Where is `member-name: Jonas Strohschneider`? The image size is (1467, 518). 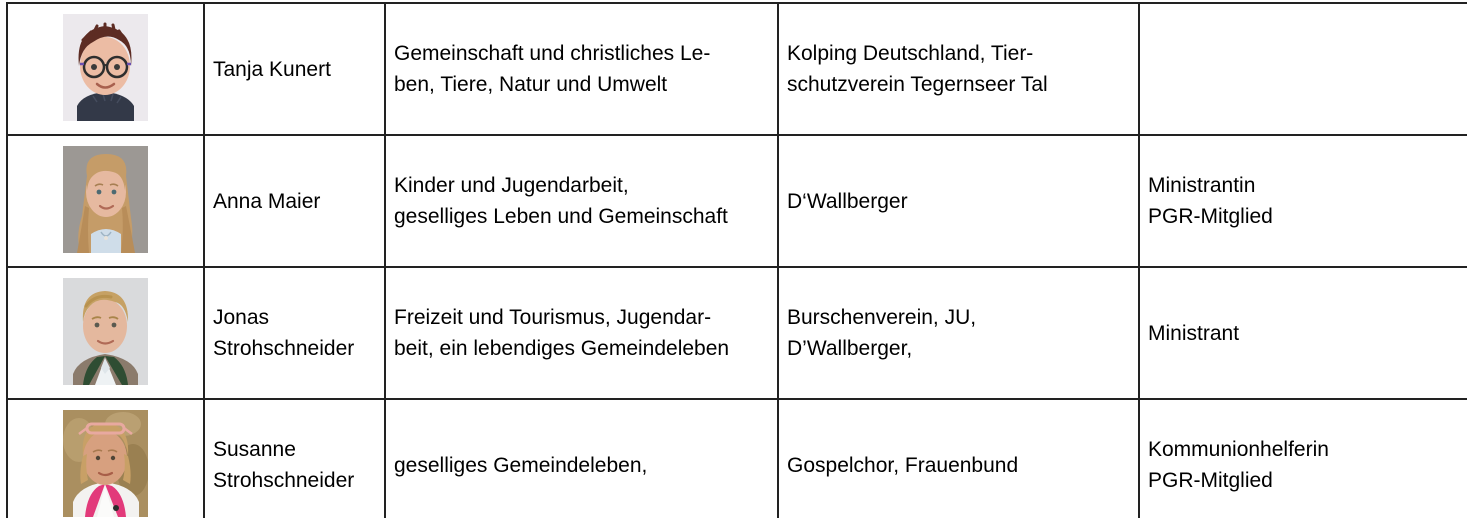 member-name: Jonas Strohschneider is located at coordinates (284, 333).